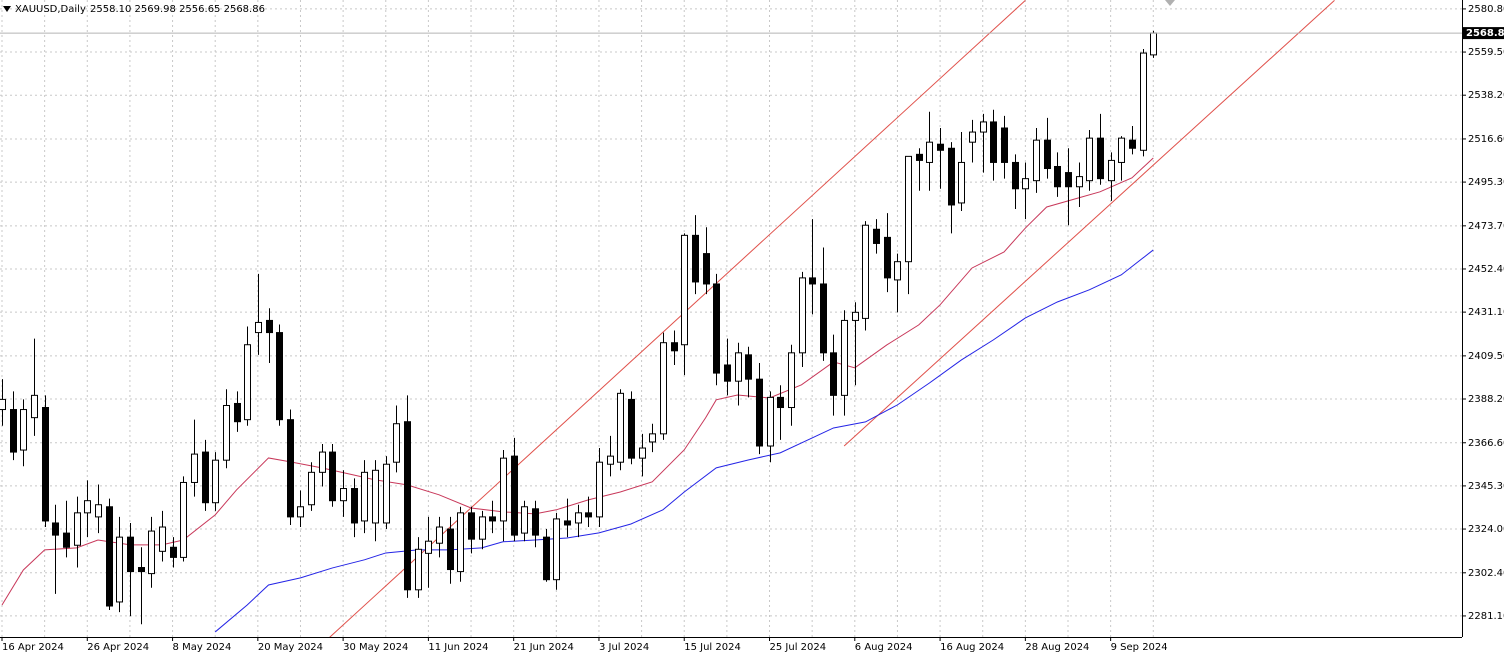 Image resolution: width=1504 pixels, height=655 pixels. What do you see at coordinates (1486, 312) in the screenshot?
I see `y-tick-label: 2431.10` at bounding box center [1486, 312].